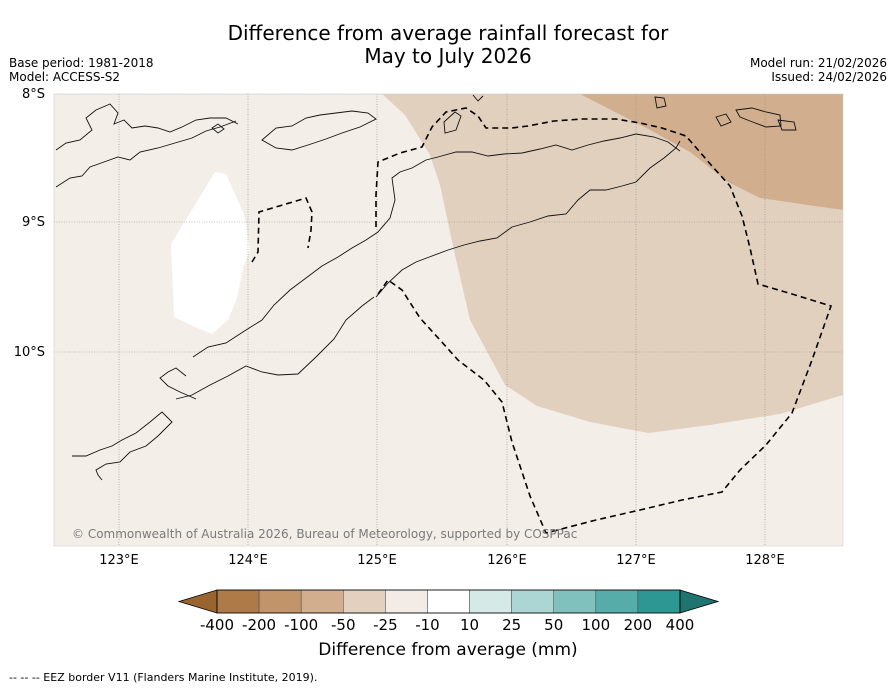 The image size is (896, 690). What do you see at coordinates (638, 625) in the screenshot?
I see `colorbar-tick-label: 200` at bounding box center [638, 625].